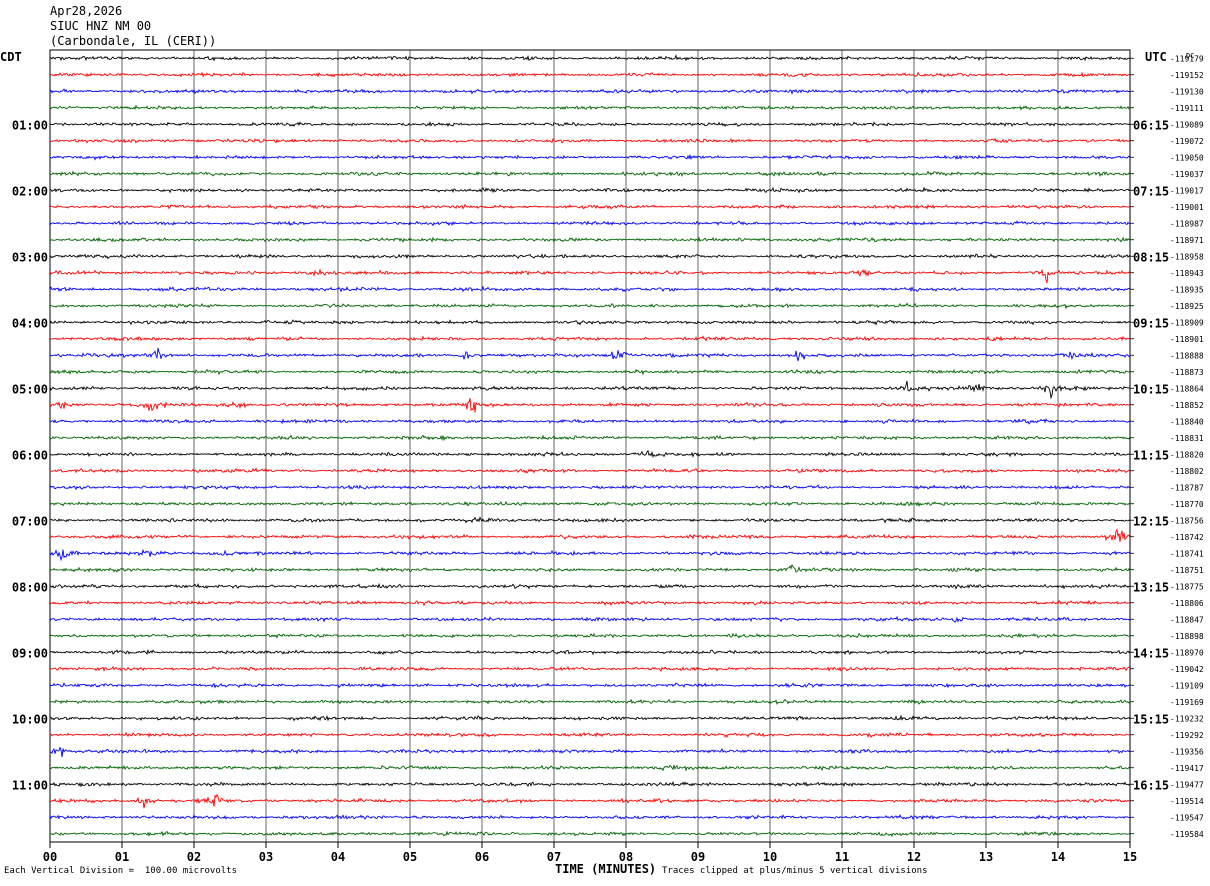 The height and width of the screenshot is (886, 1210). I want to click on dc-label: DC, so click(1190, 56).